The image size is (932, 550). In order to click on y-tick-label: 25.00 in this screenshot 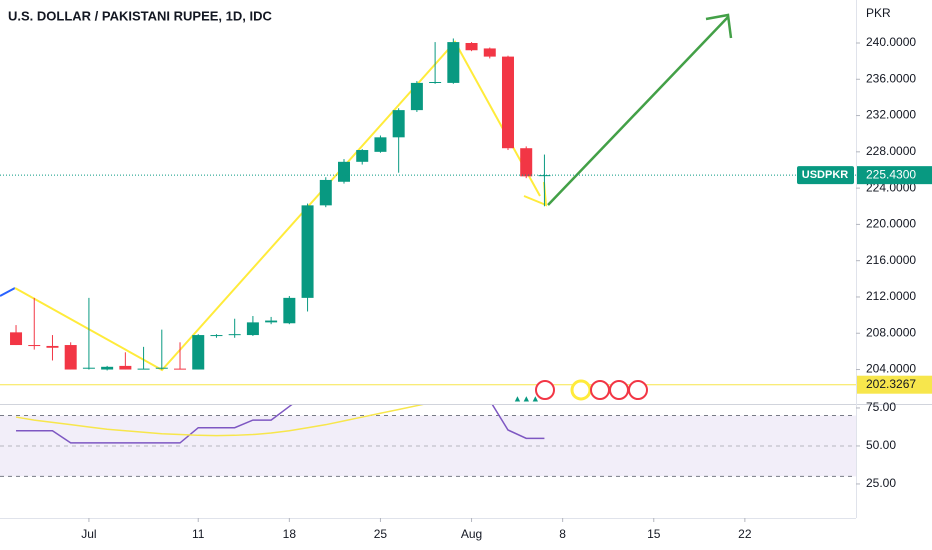, I will do `click(881, 483)`.